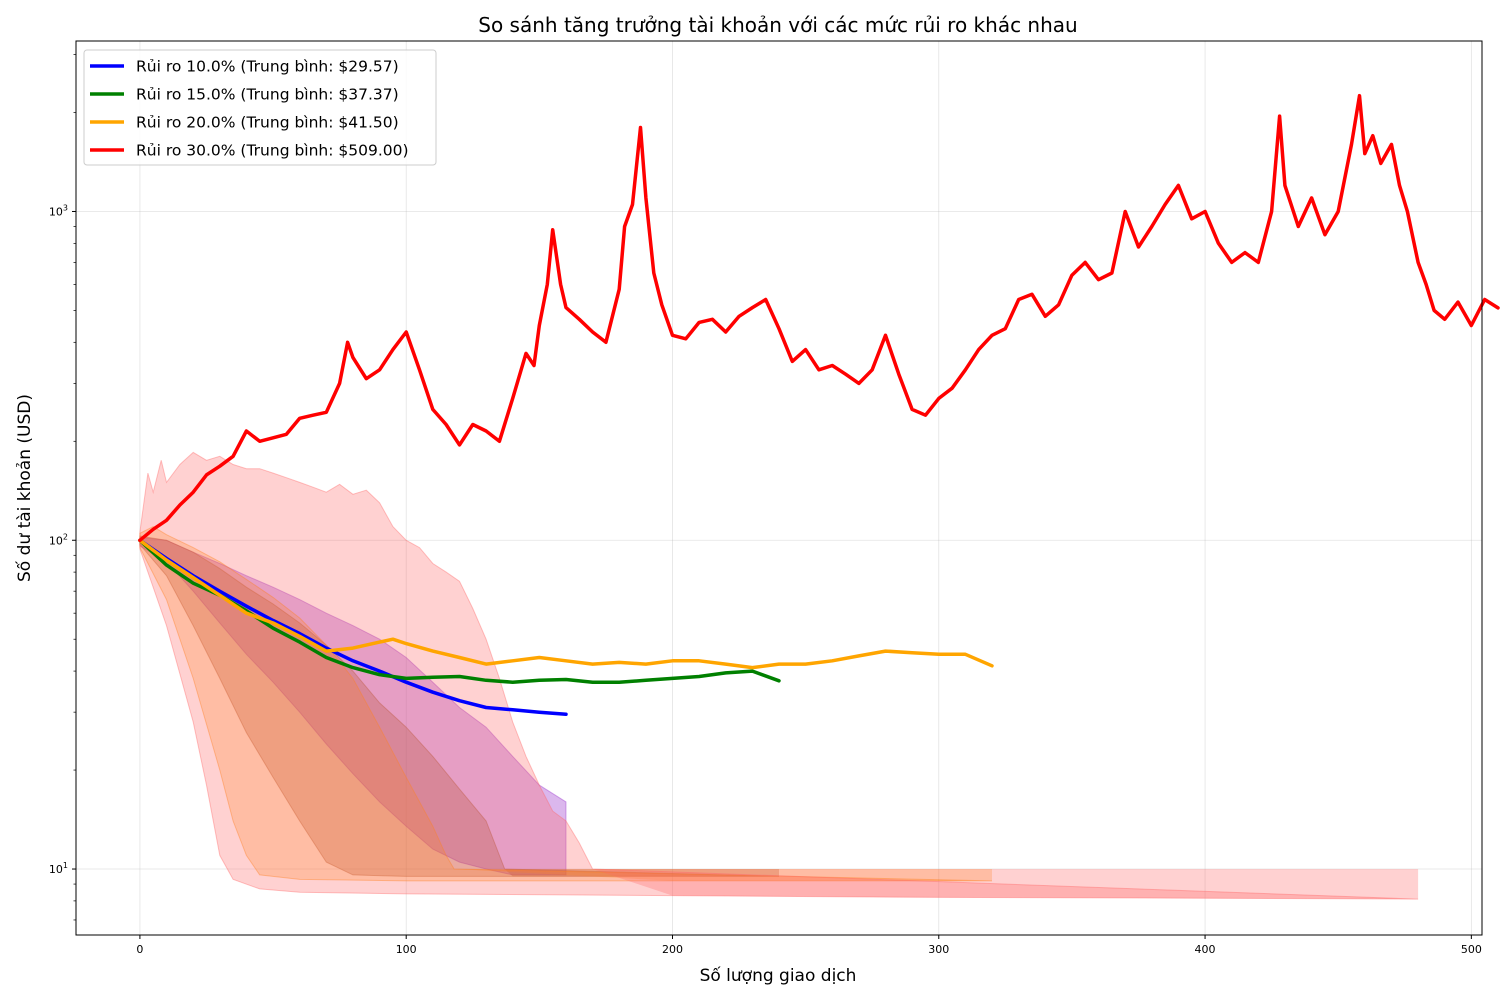 Image resolution: width=1500 pixels, height=1000 pixels. I want to click on x-axis-ticks: 0 100 200 300 400 500, so click(809, 945).